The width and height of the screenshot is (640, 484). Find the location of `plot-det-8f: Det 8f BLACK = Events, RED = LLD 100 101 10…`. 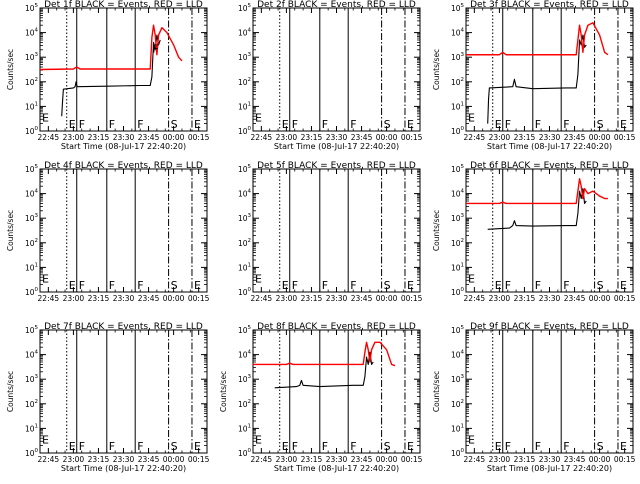

plot-det-8f: Det 8f BLACK = Events, RED = LLD 100 101 10… is located at coordinates (321, 397).